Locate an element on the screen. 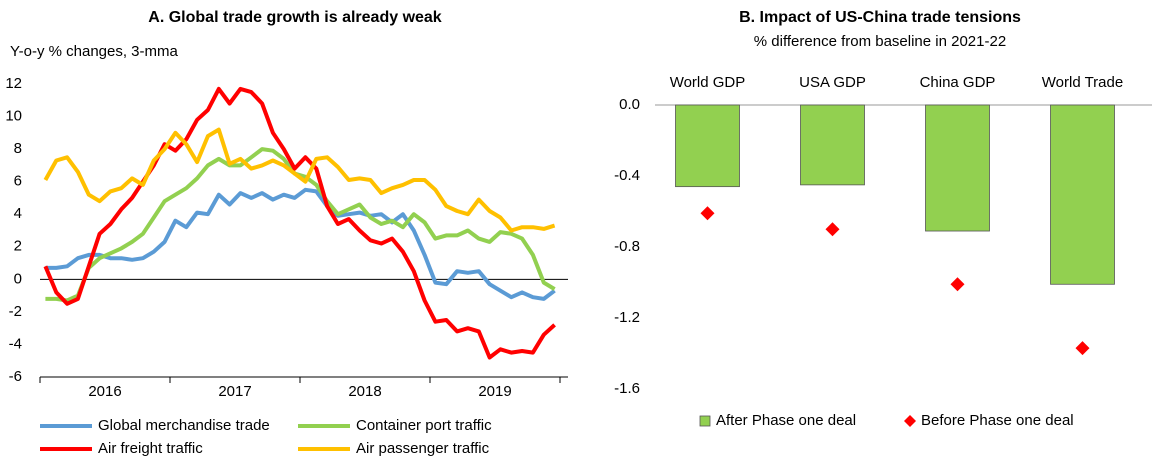  y-tick-label: 0 is located at coordinates (18, 278).